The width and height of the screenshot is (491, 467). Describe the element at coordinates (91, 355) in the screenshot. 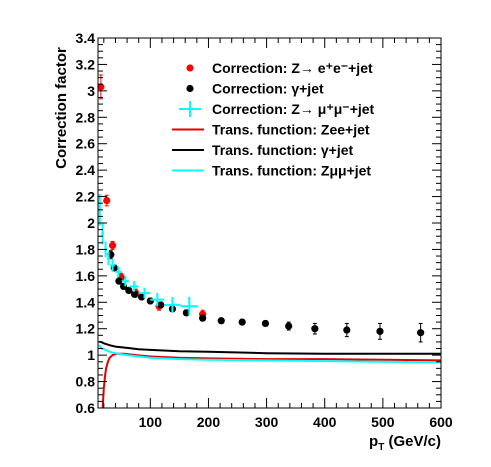

I see `y-tick-label: 1` at that location.